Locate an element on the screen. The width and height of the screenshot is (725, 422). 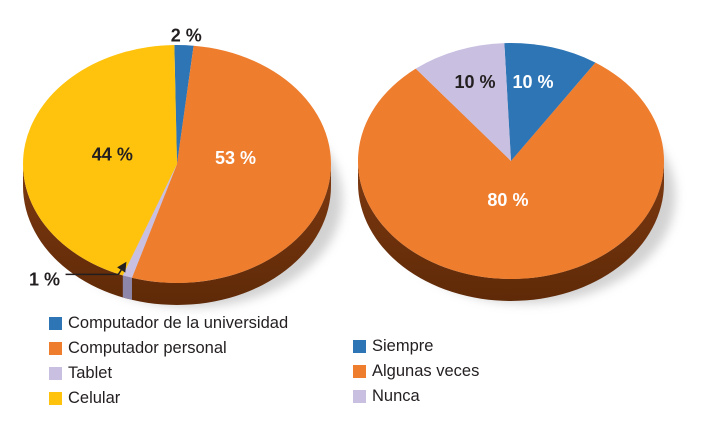
legend-item-computador-de-la-universidad: Computador de la universidad is located at coordinates (168, 323).